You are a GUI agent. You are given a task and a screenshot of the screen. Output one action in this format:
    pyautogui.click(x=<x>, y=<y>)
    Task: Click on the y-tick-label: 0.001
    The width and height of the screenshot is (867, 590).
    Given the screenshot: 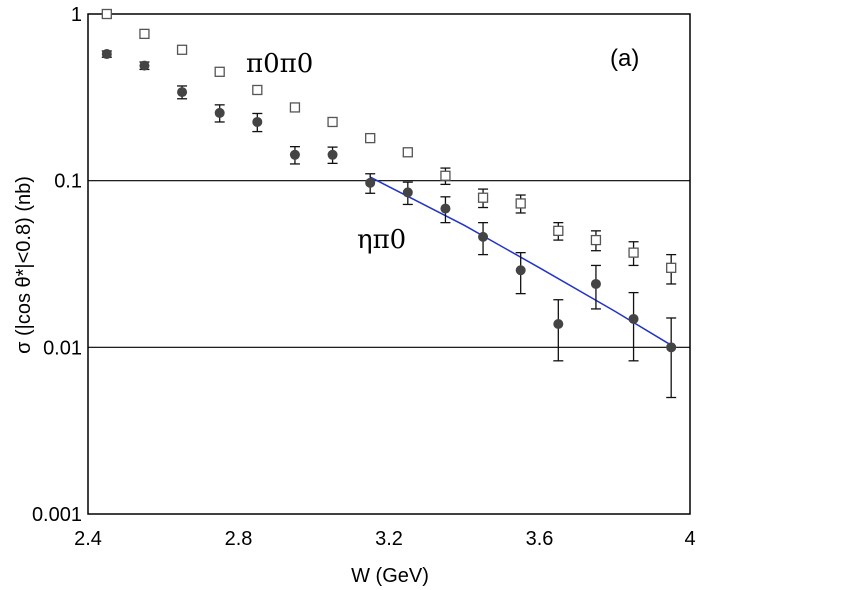 What is the action you would take?
    pyautogui.click(x=57, y=515)
    